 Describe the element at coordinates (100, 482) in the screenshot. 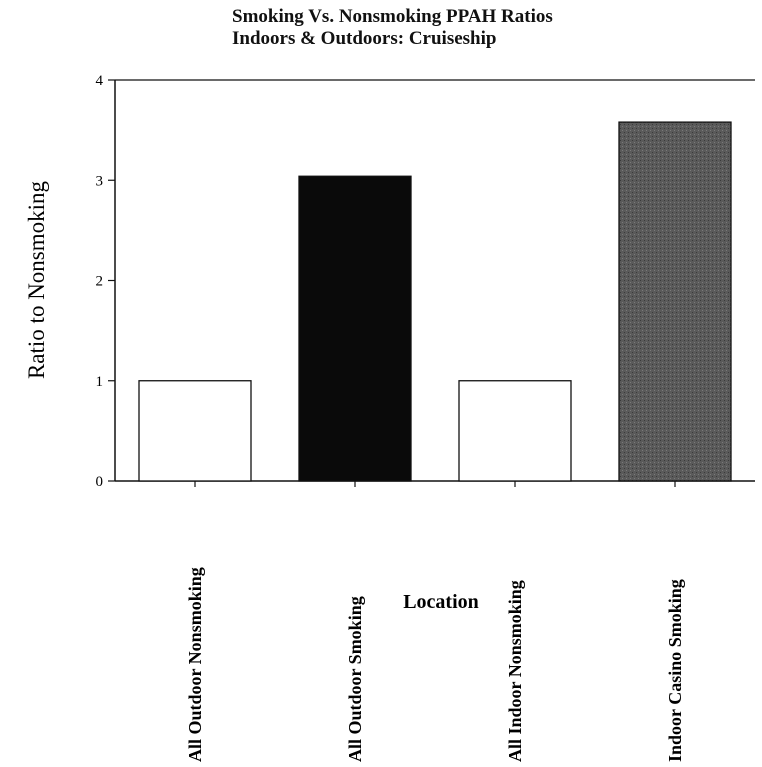

I see `y-tick-label: 0` at that location.